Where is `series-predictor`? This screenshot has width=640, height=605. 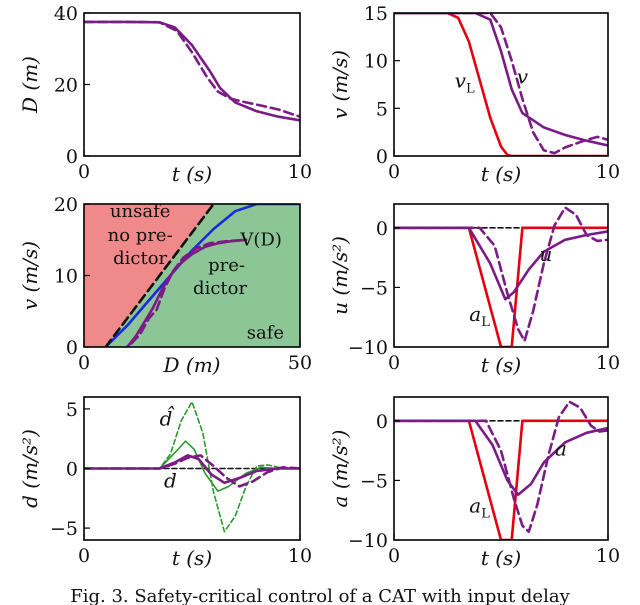
series-predictor is located at coordinates (192, 71).